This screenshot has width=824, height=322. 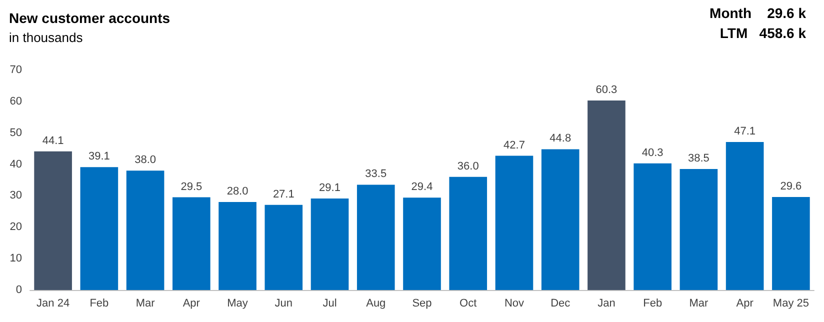 I want to click on x-tick-label: Oct, so click(x=468, y=304).